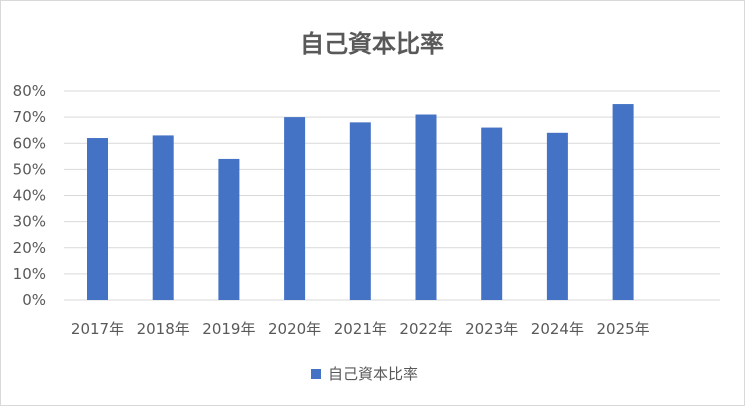 Image resolution: width=745 pixels, height=406 pixels. I want to click on x-tick-label: 2020年, so click(294, 329).